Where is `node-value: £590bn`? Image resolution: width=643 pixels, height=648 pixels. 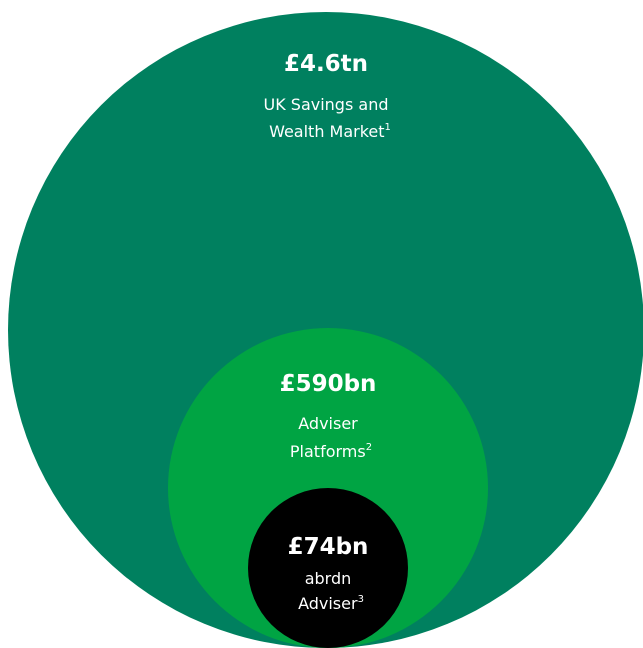 node-value: £590bn is located at coordinates (328, 384).